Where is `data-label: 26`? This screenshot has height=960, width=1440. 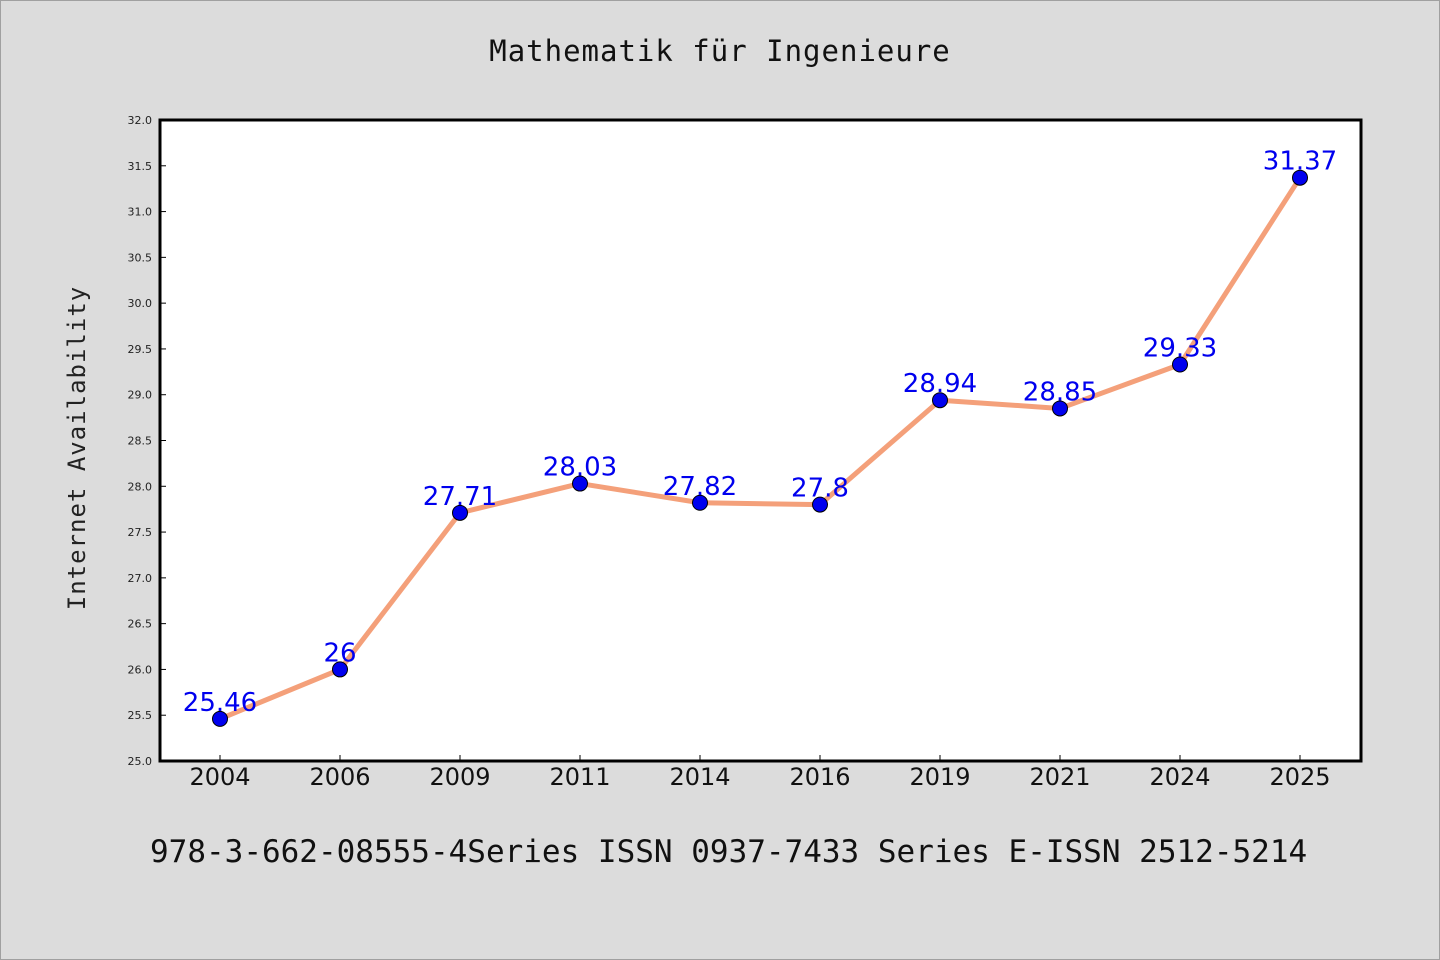
data-label: 26 is located at coordinates (339, 653).